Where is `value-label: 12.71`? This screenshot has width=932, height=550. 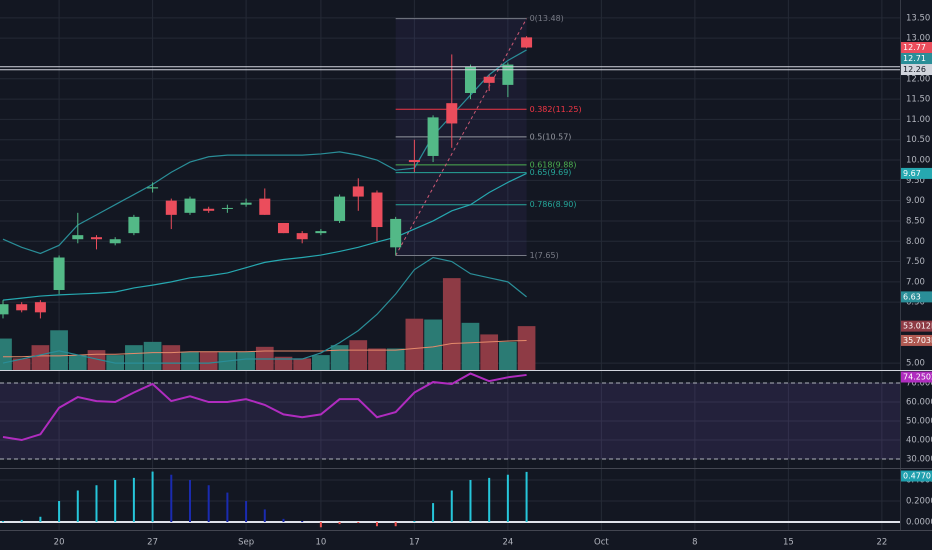
value-label: 12.71 is located at coordinates (914, 58).